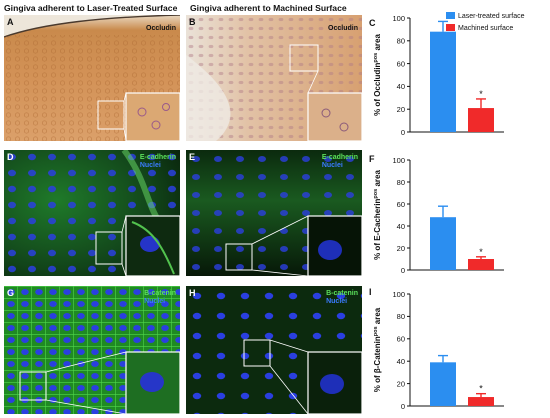 The image size is (550, 418). I want to click on stain-label-g: B-catenin Nuclei, so click(160, 297).